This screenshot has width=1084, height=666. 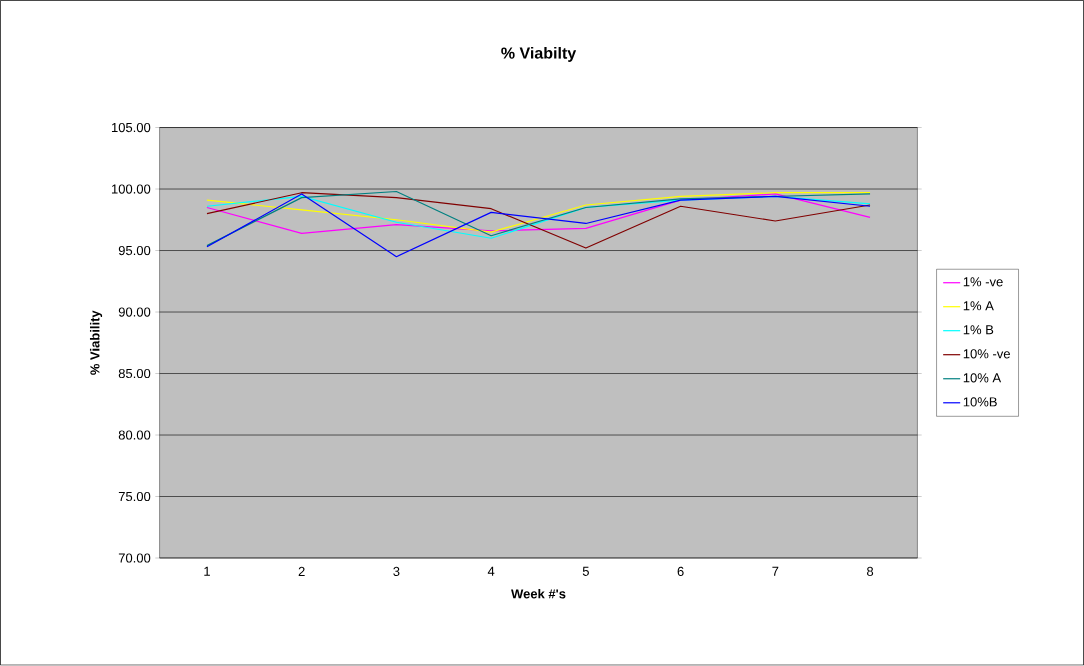 What do you see at coordinates (982, 378) in the screenshot?
I see `legend-label: 10% A` at bounding box center [982, 378].